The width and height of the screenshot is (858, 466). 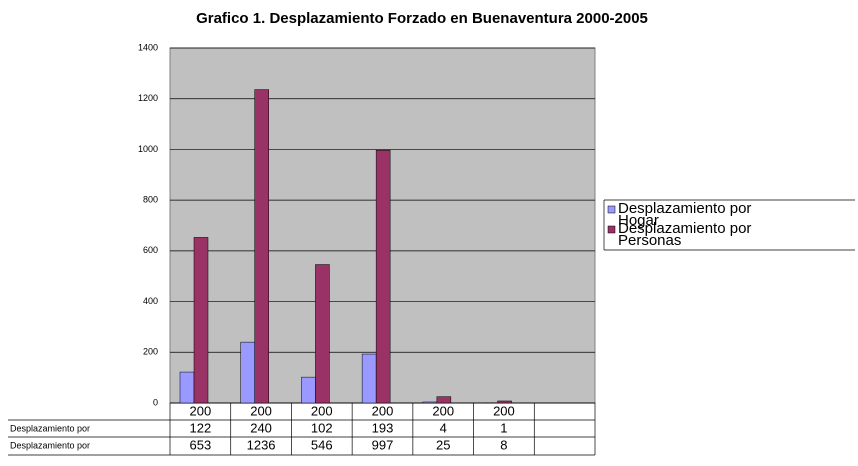 What do you see at coordinates (148, 47) in the screenshot?
I see `y-tick-label: 1400` at bounding box center [148, 47].